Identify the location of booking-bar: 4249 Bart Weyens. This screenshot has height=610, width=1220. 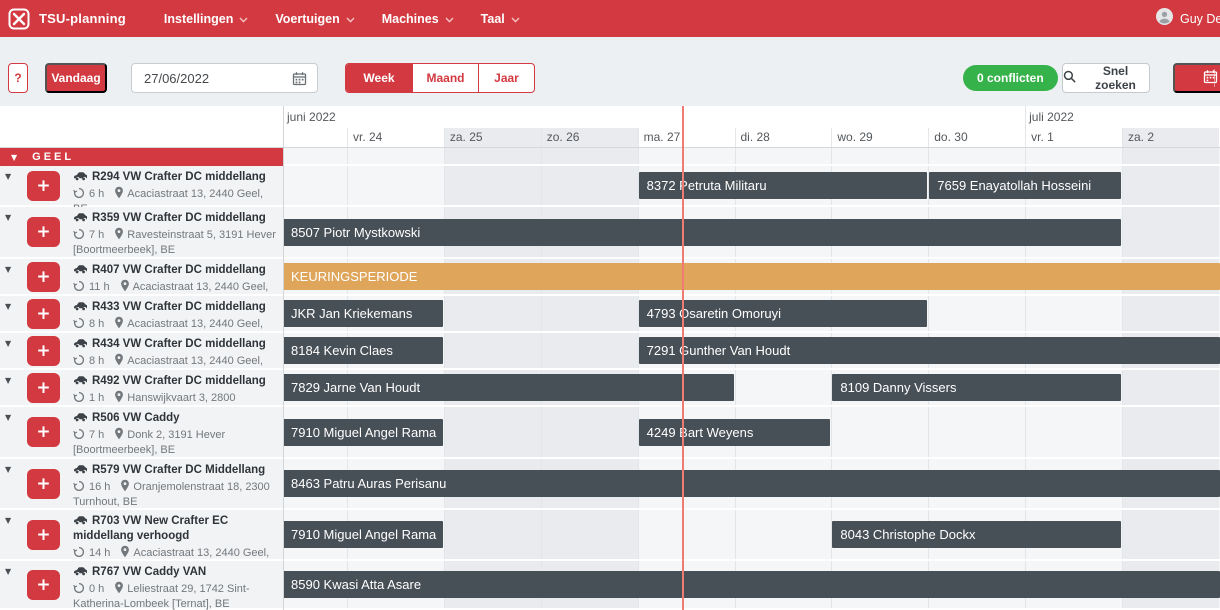
(734, 432).